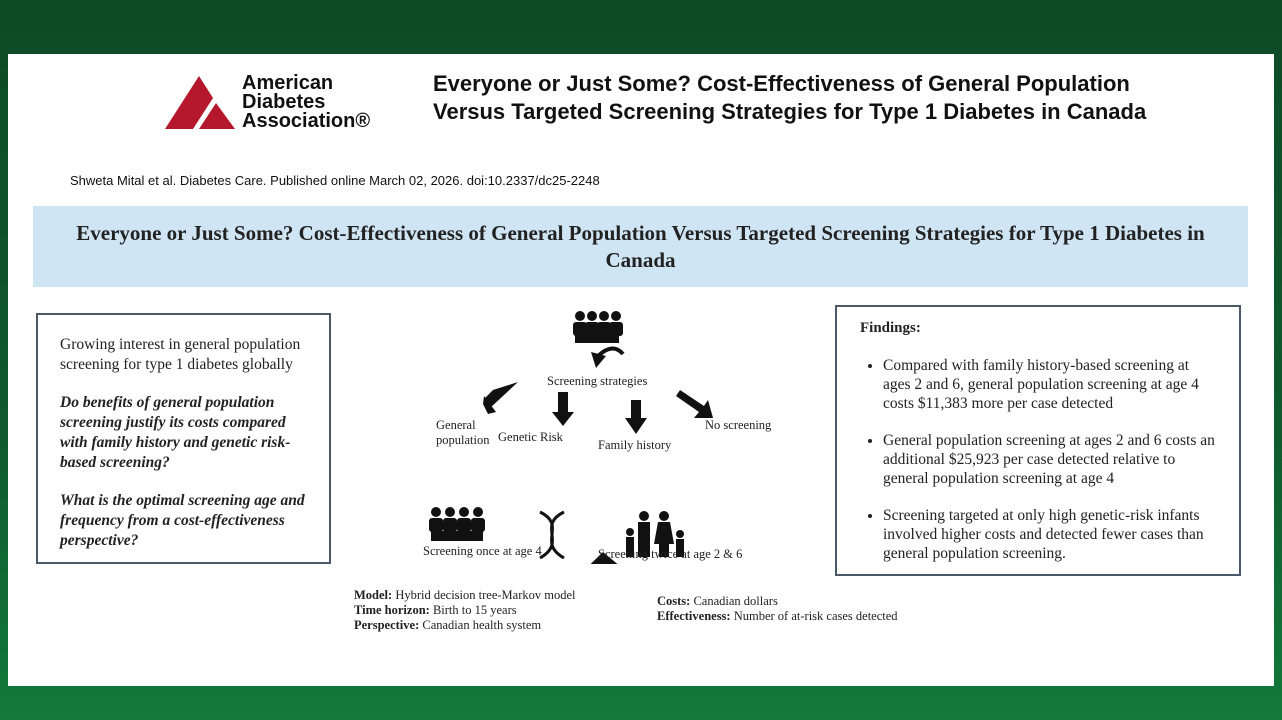  I want to click on logo-text: American Diabetes Association®, so click(306, 102).